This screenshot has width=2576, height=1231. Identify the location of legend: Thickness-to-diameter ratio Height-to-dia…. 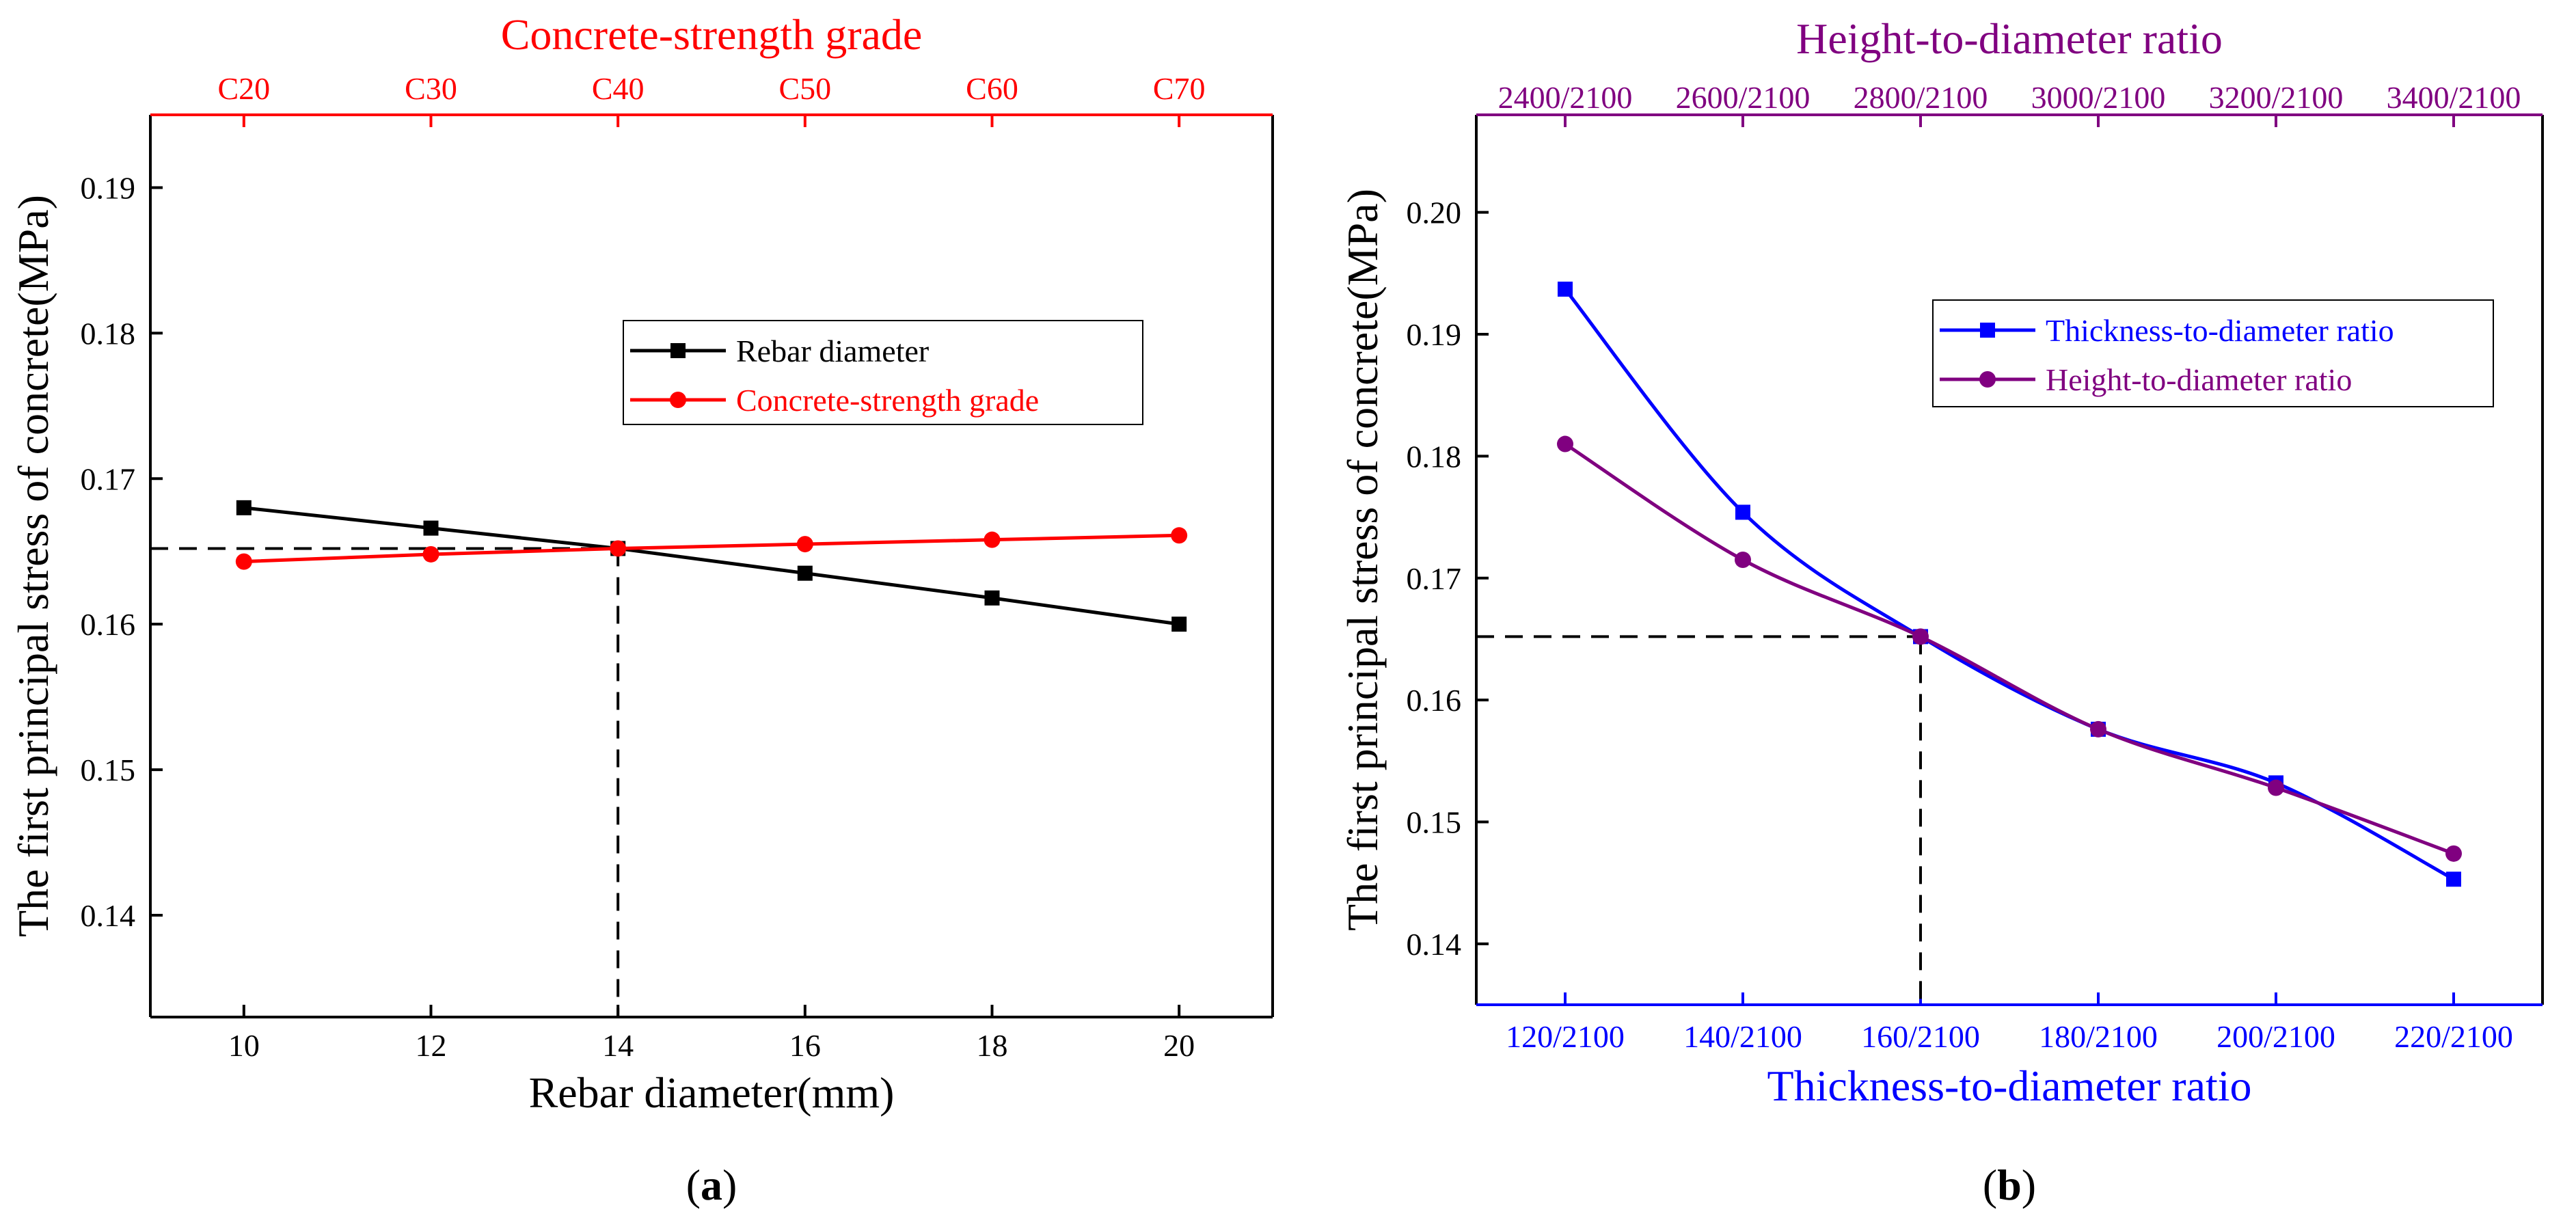
(2213, 353).